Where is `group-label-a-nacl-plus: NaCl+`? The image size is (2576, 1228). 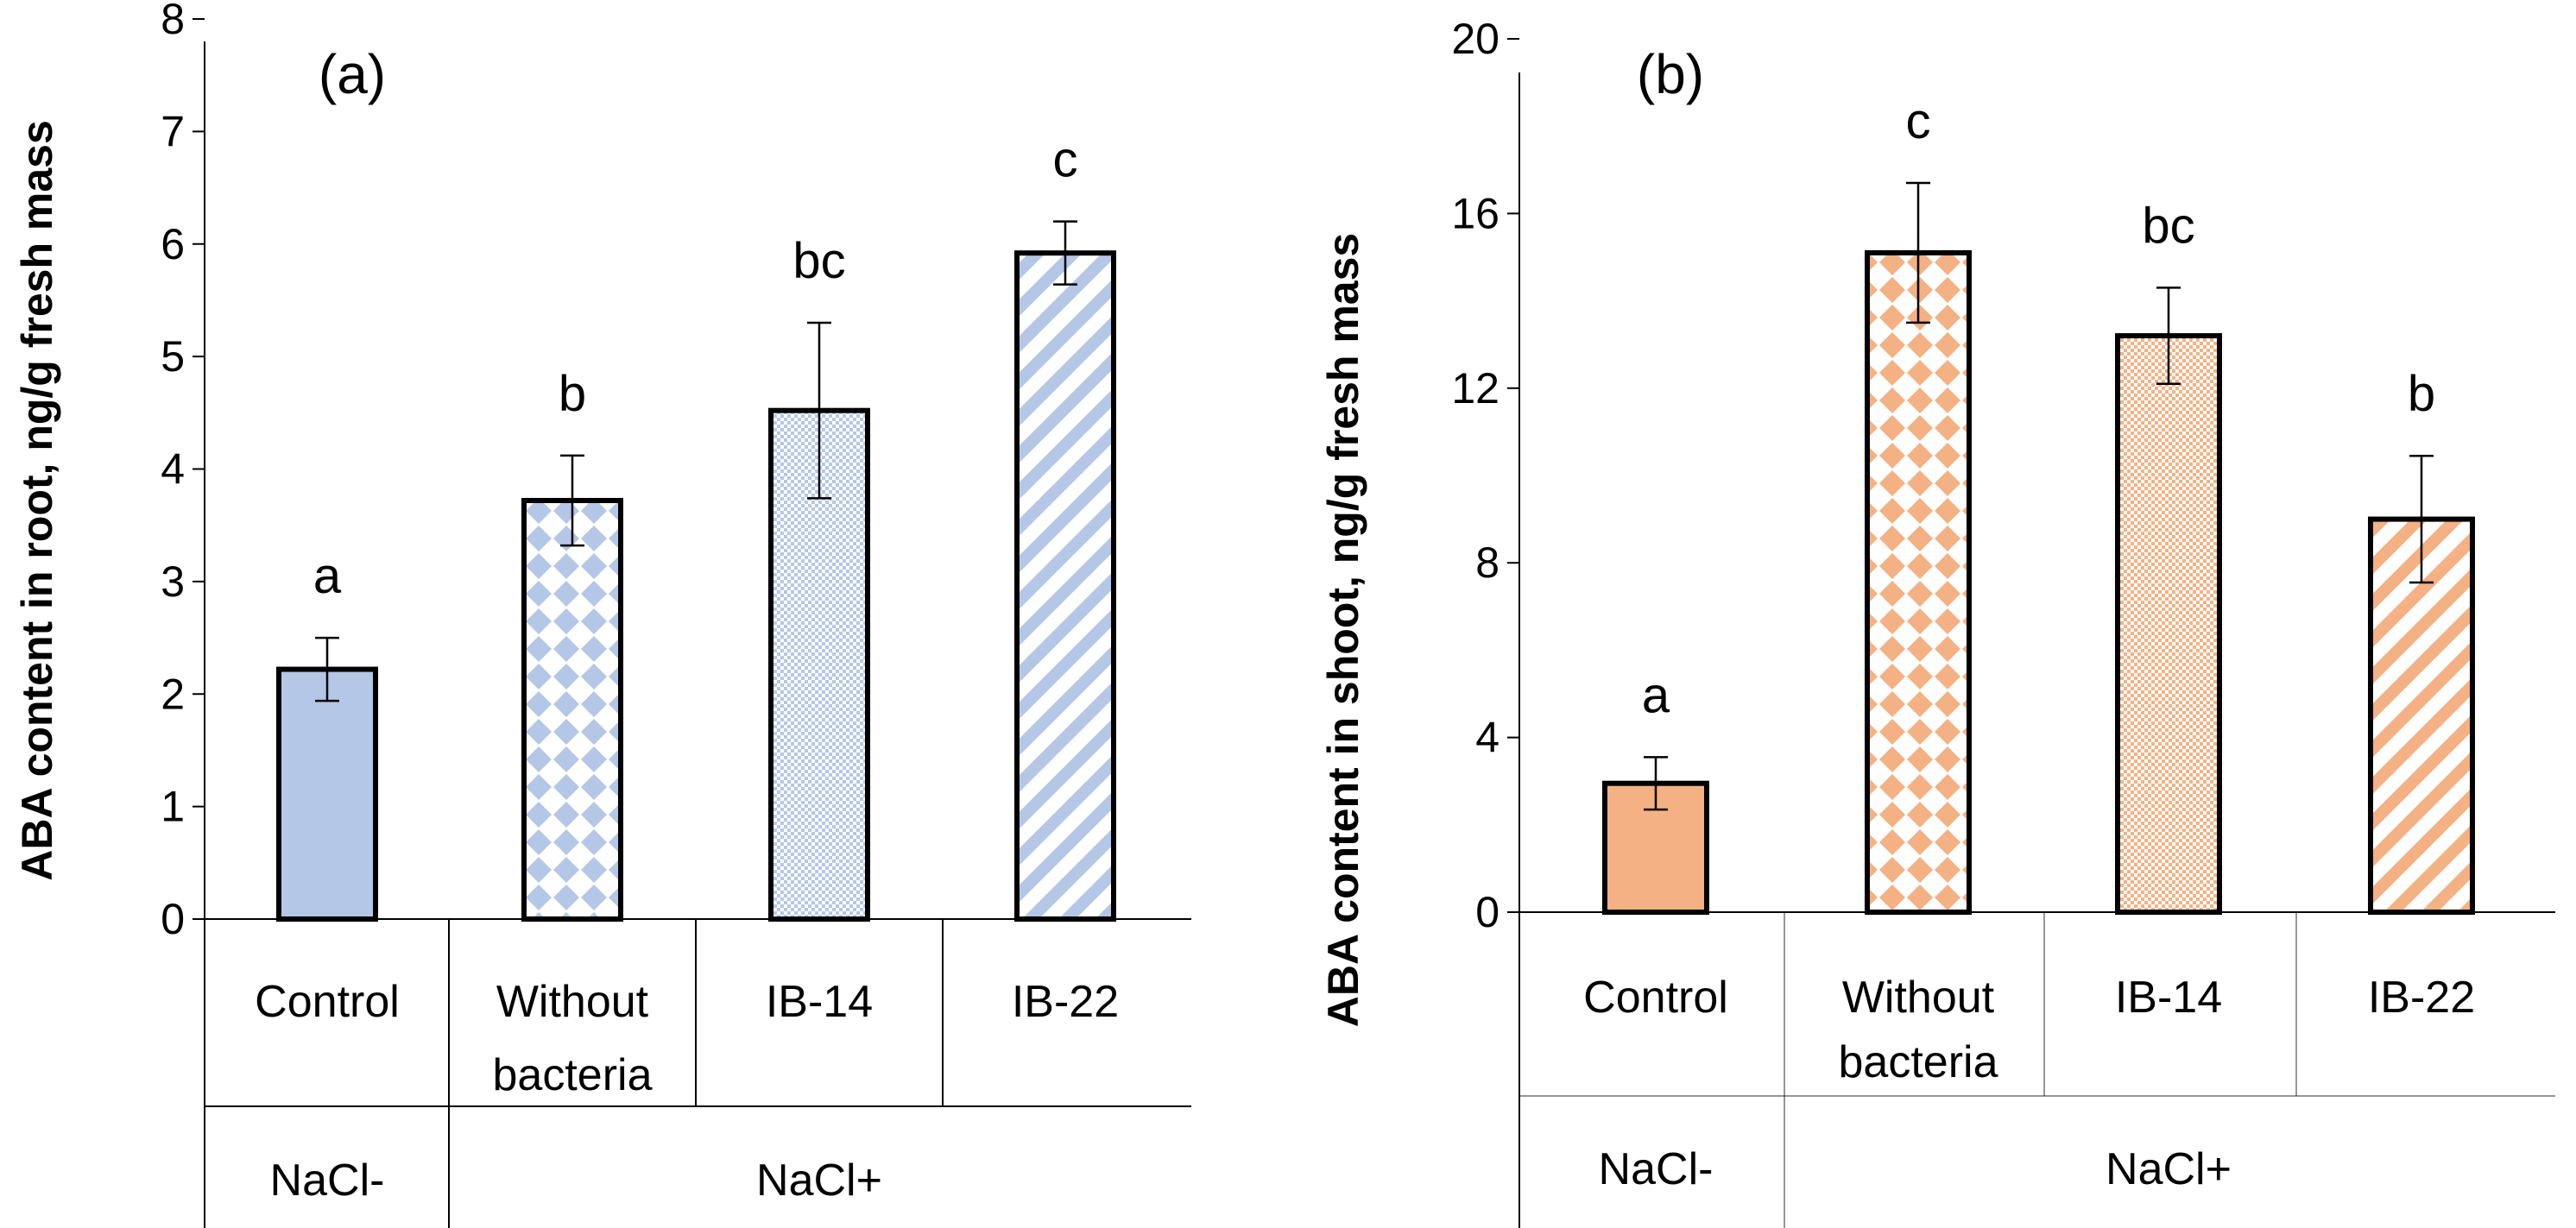 group-label-a-nacl-plus: NaCl+ is located at coordinates (819, 1181).